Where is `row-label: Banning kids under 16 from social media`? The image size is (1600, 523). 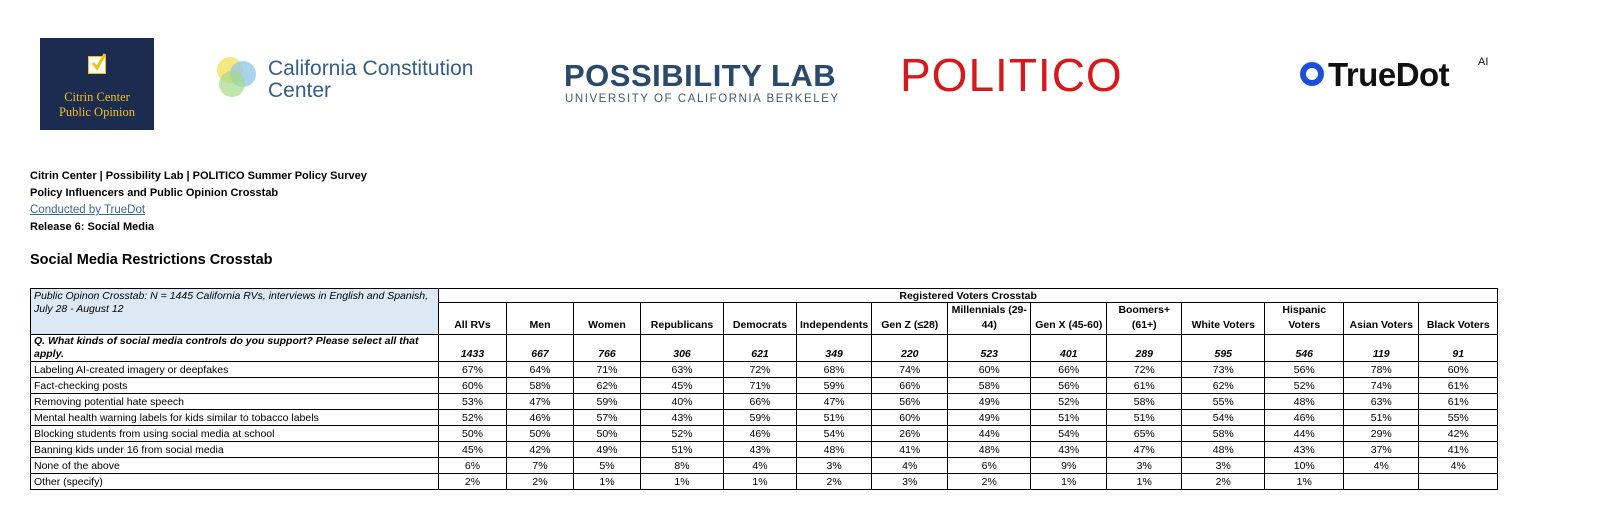
row-label: Banning kids under 16 from social media is located at coordinates (234, 449).